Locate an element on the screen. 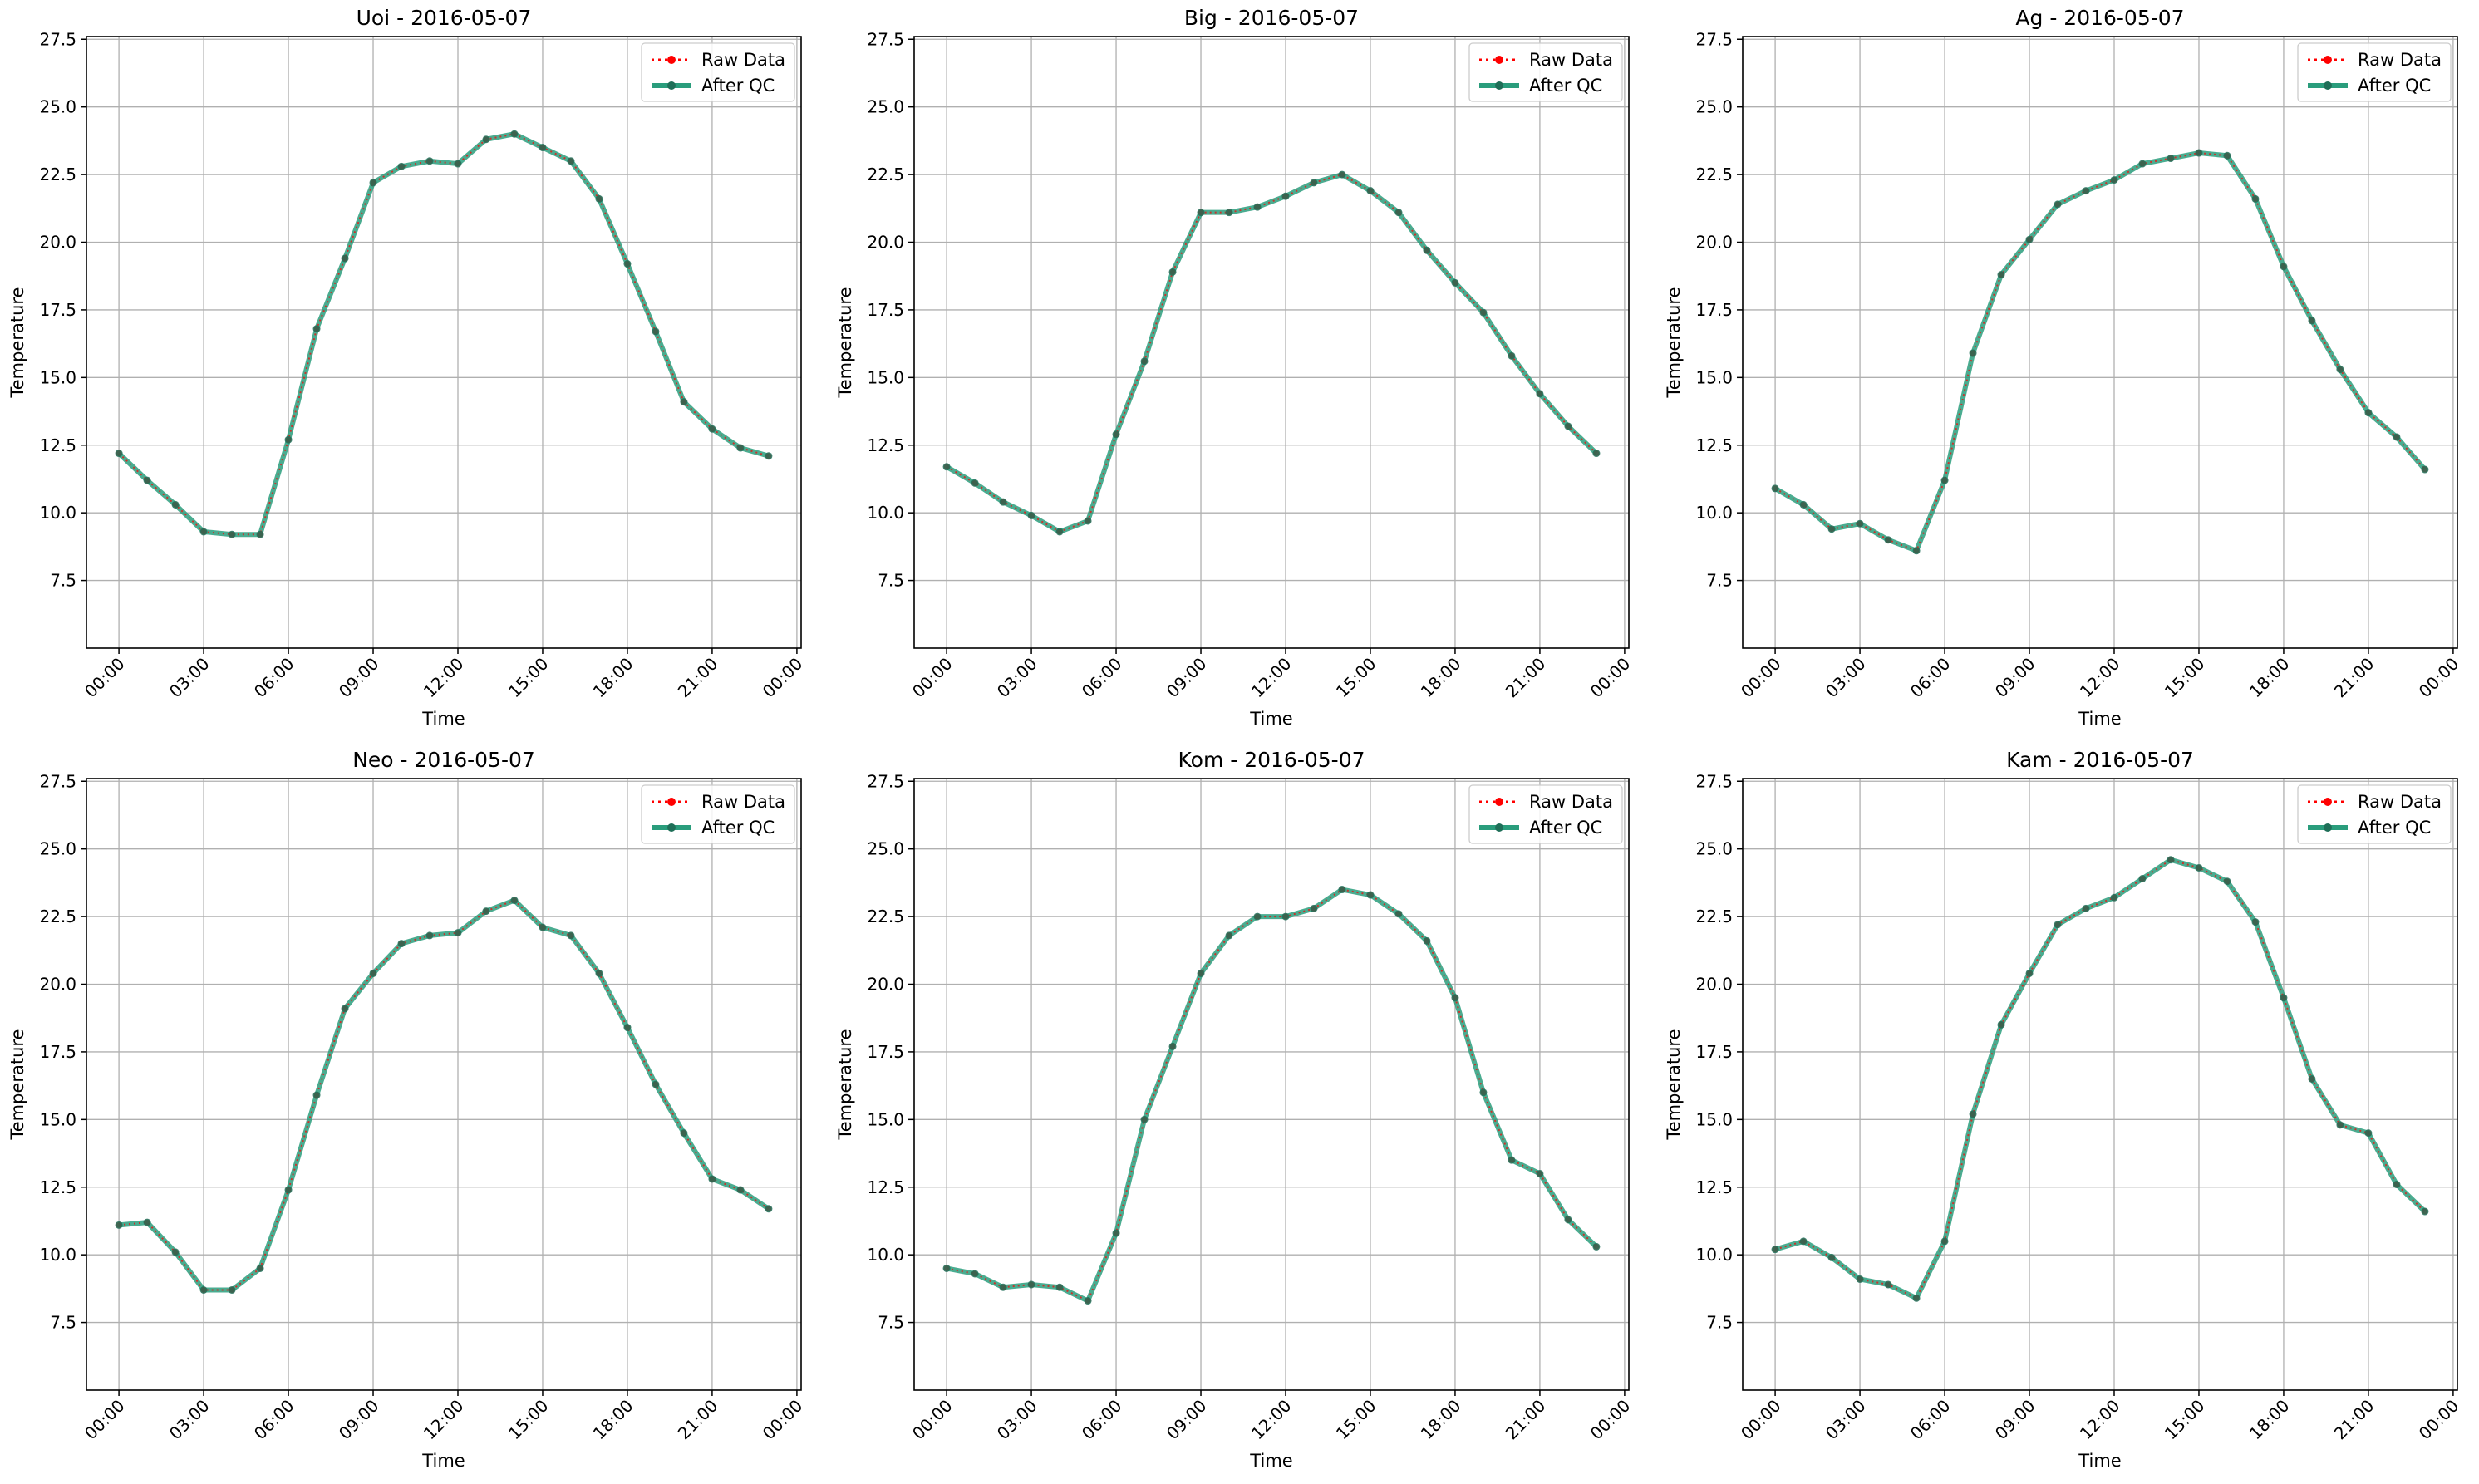 Image resolution: width=2479 pixels, height=1484 pixels. y-tick-label: 7.5 is located at coordinates (63, 581).